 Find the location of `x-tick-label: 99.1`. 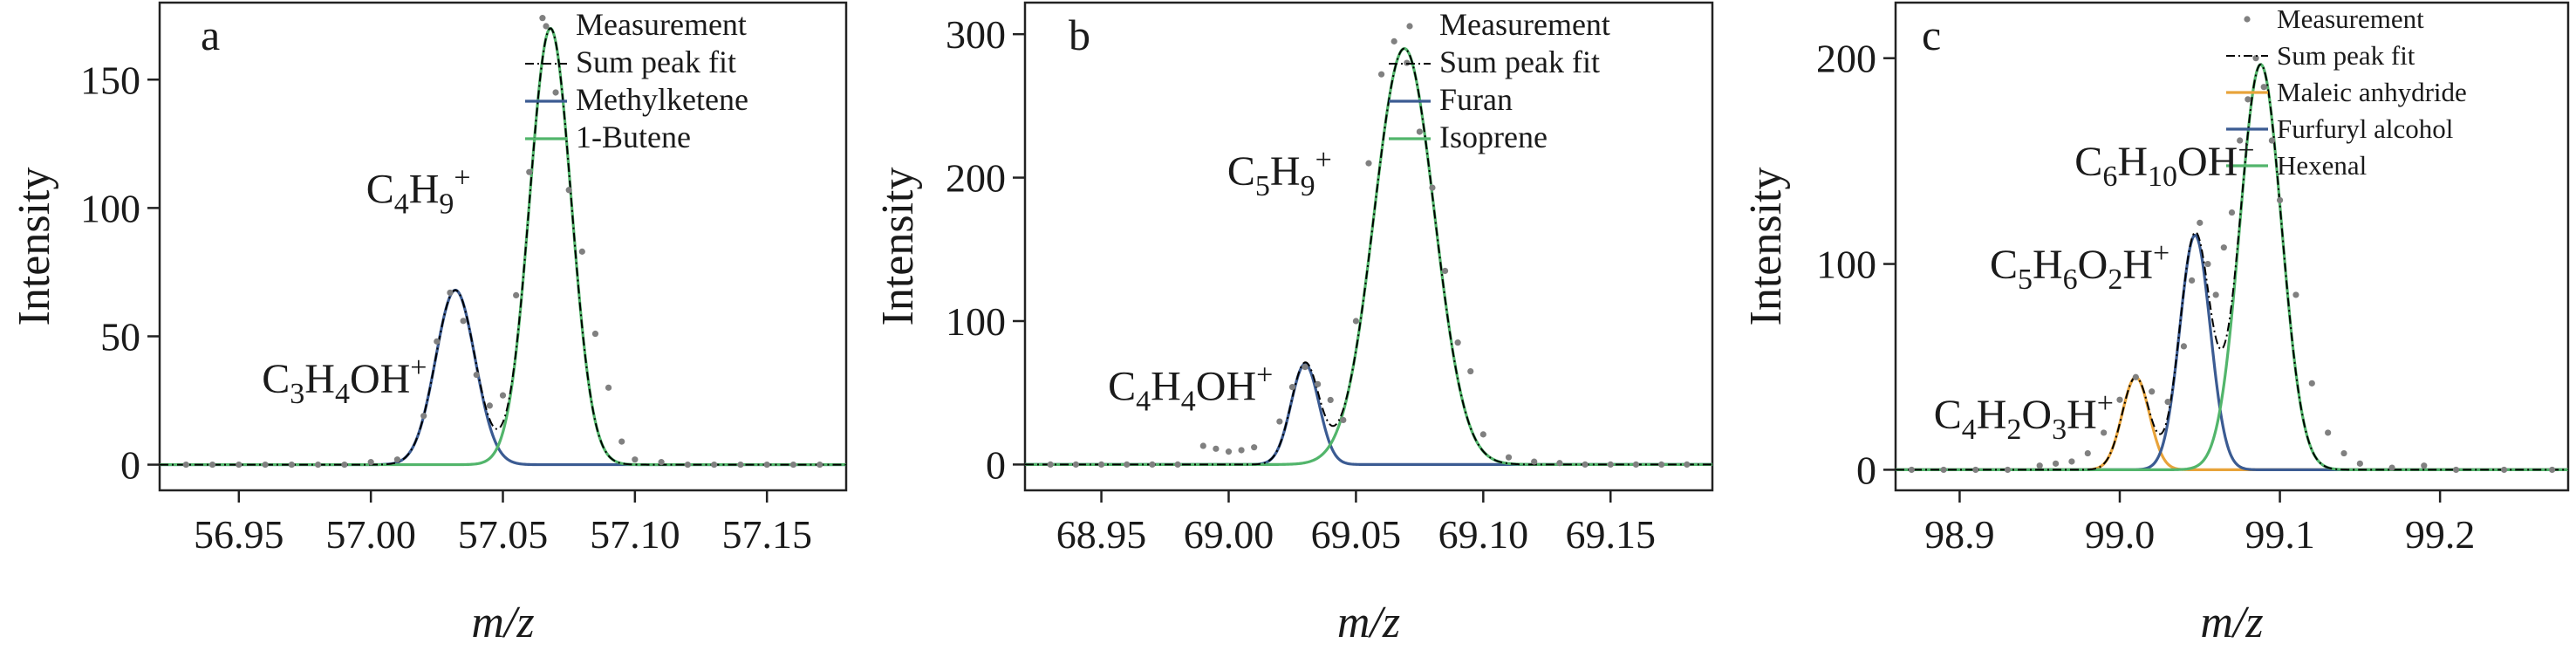

x-tick-label: 99.1 is located at coordinates (2280, 534).